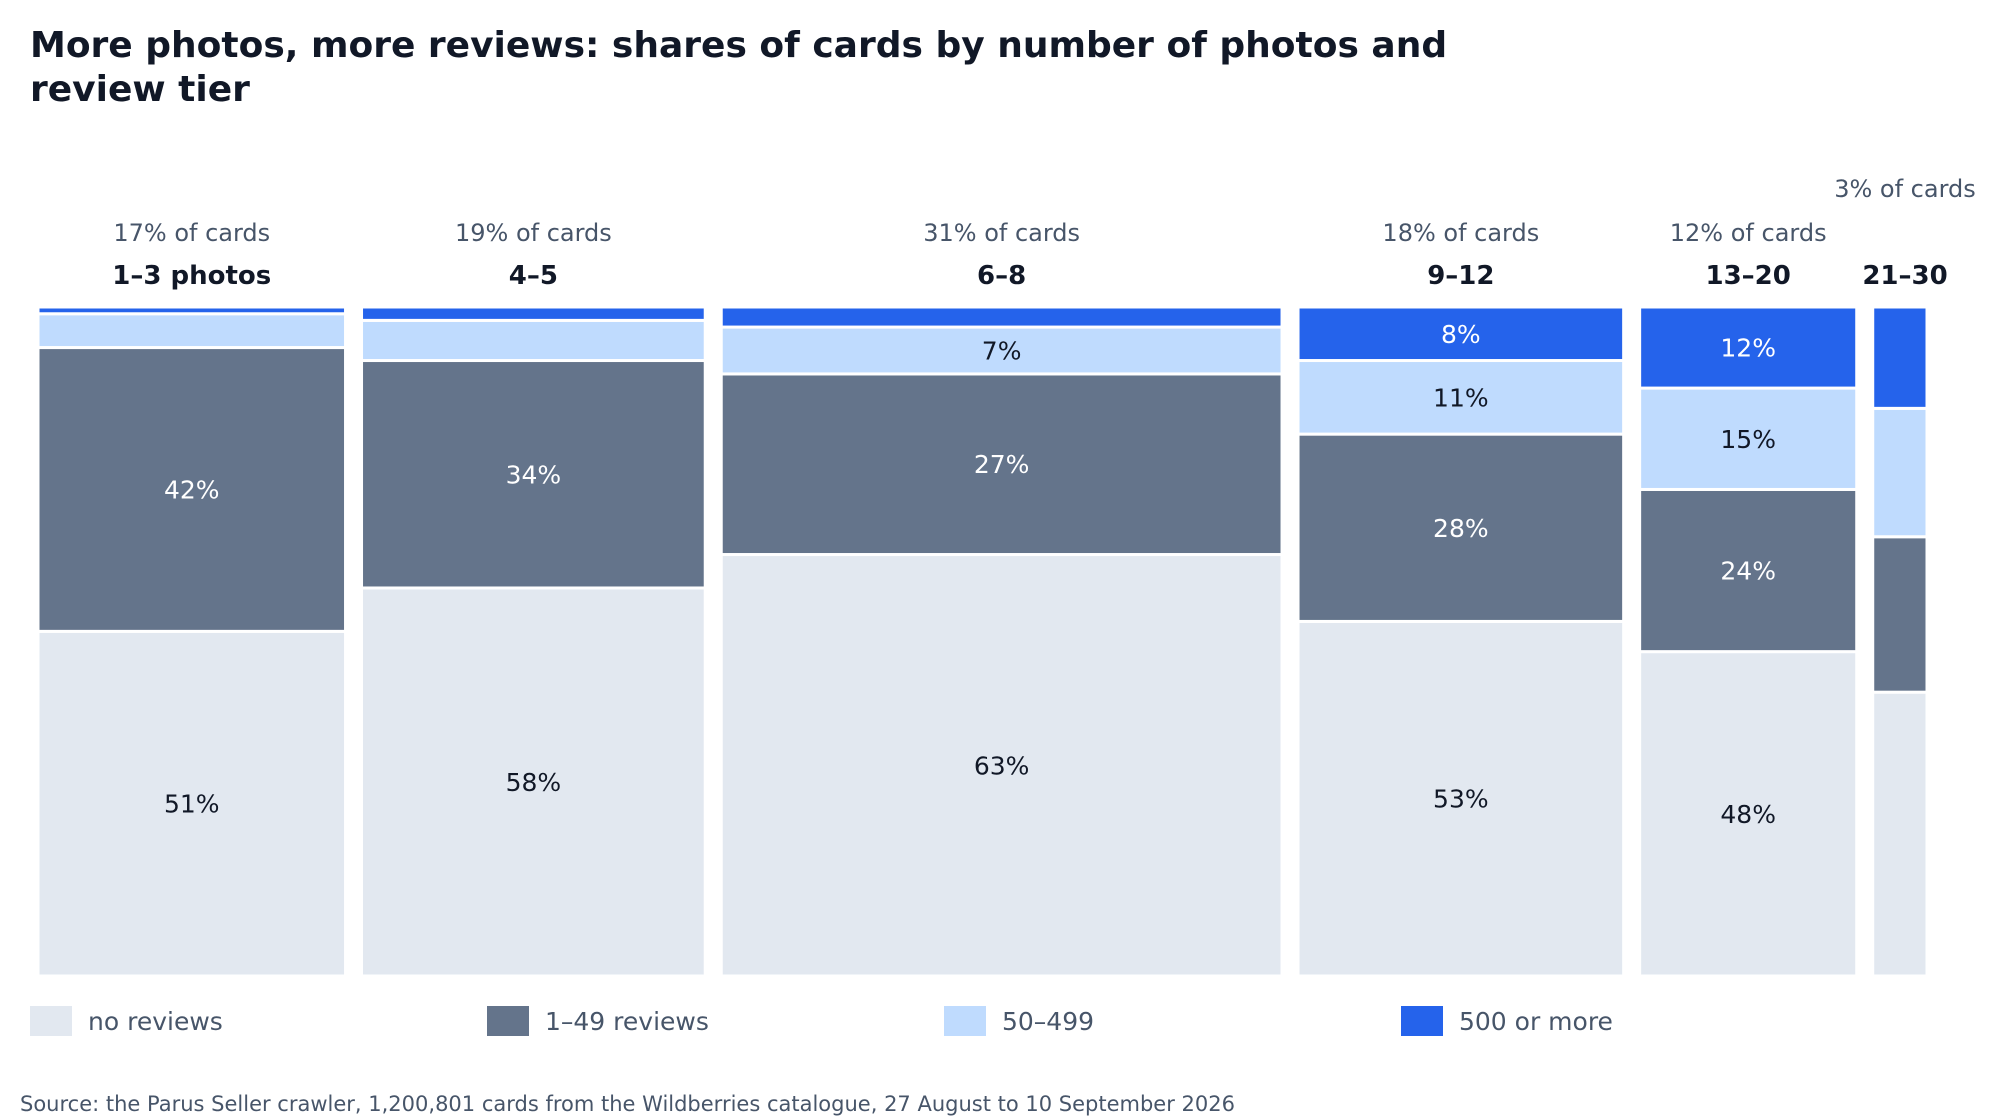  I want to click on segment-value-label: 12%, so click(1748, 348).